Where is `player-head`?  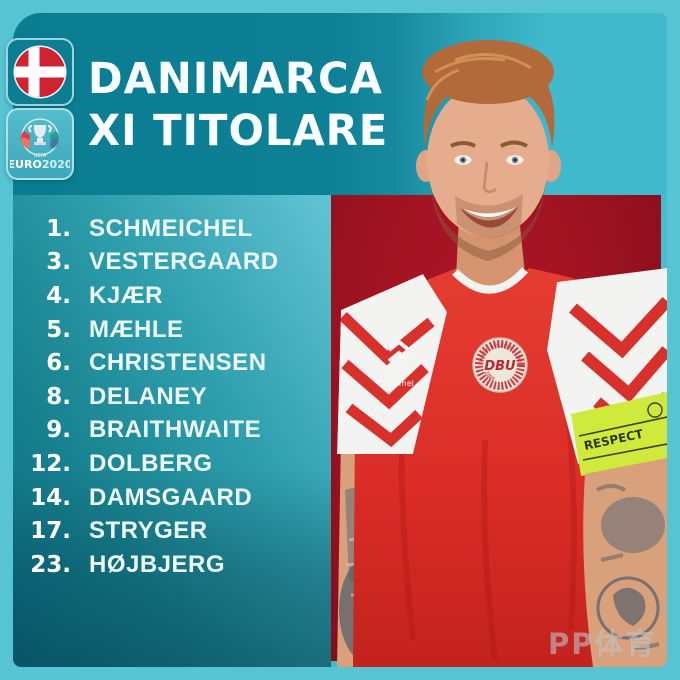
player-head is located at coordinates (488, 167).